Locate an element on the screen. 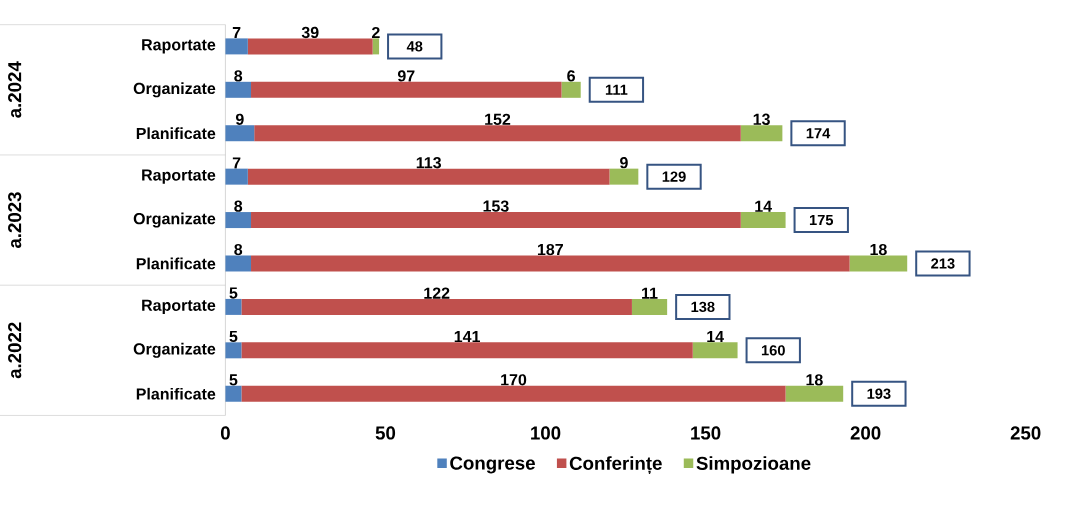 The height and width of the screenshot is (506, 1067). data-label: 122 is located at coordinates (437, 293).